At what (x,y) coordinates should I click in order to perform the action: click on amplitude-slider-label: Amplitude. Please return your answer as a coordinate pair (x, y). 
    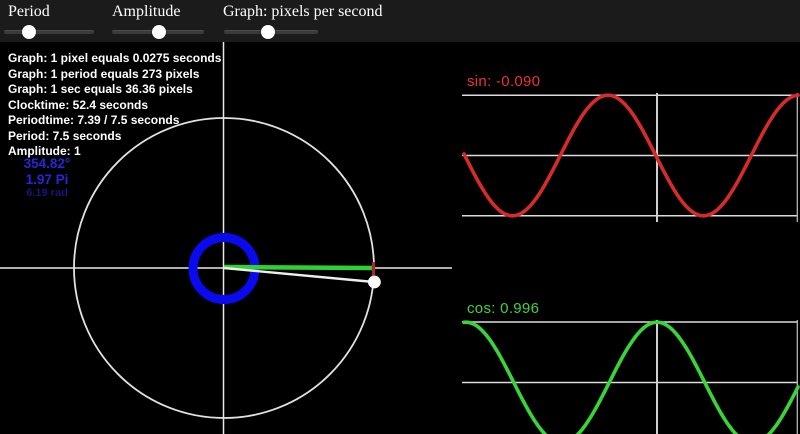
    Looking at the image, I should click on (146, 11).